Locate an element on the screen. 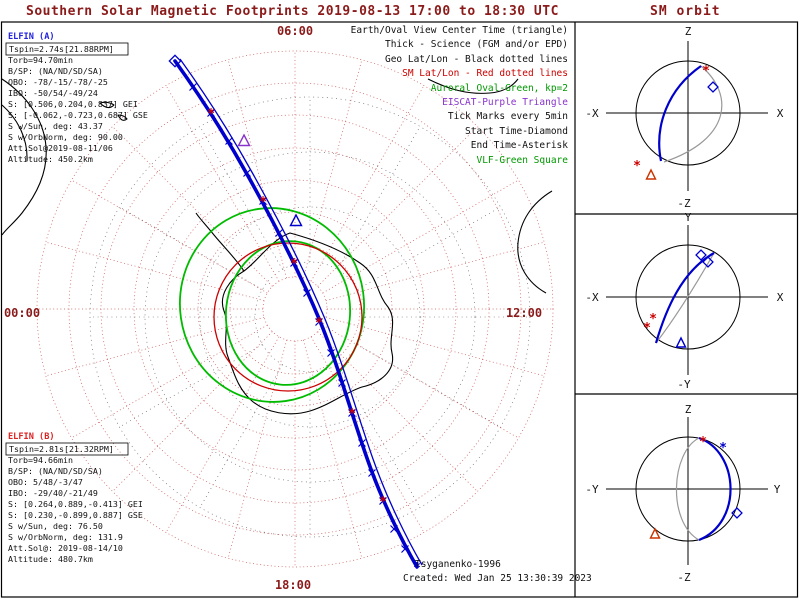 The height and width of the screenshot is (600, 800). legend-line: Start Time-Diamond is located at coordinates (516, 131).